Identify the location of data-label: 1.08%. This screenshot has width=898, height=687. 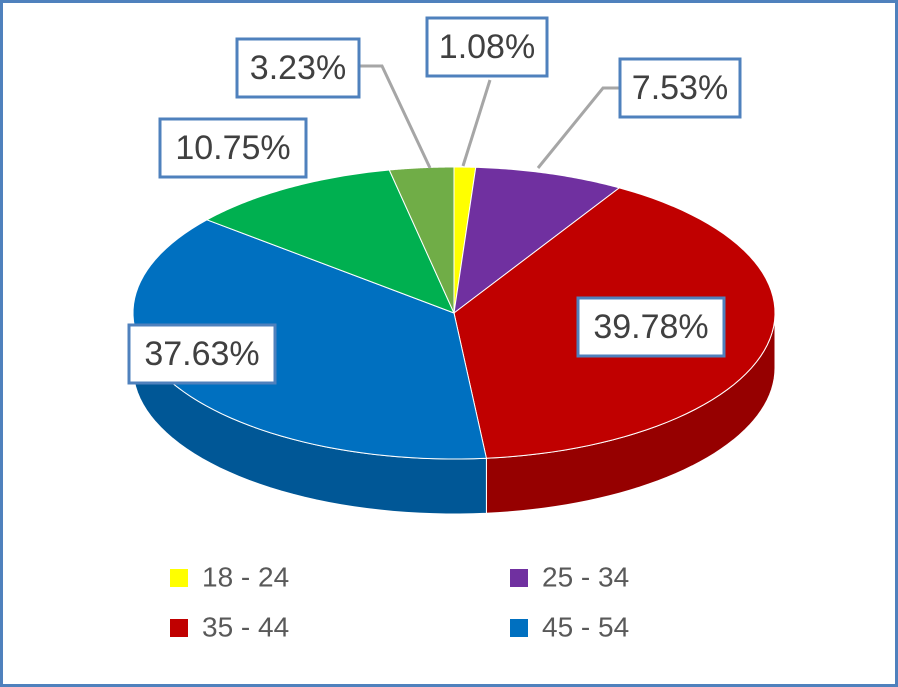
(487, 47).